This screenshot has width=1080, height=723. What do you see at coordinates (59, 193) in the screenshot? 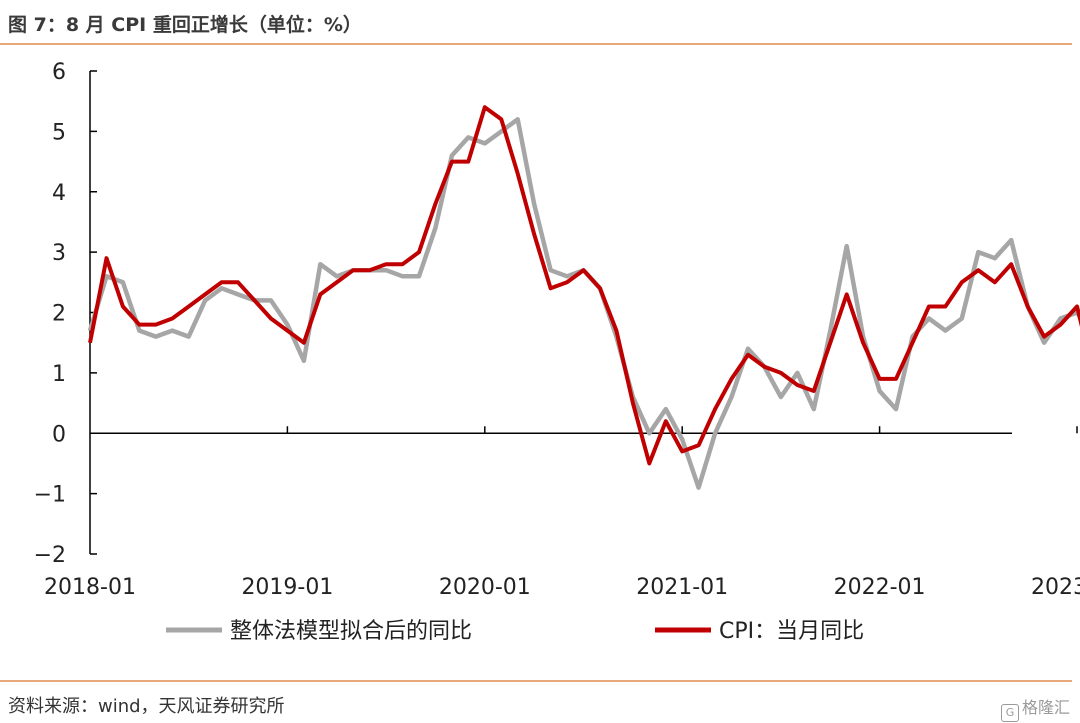
I see `y-tick-label: 4` at bounding box center [59, 193].